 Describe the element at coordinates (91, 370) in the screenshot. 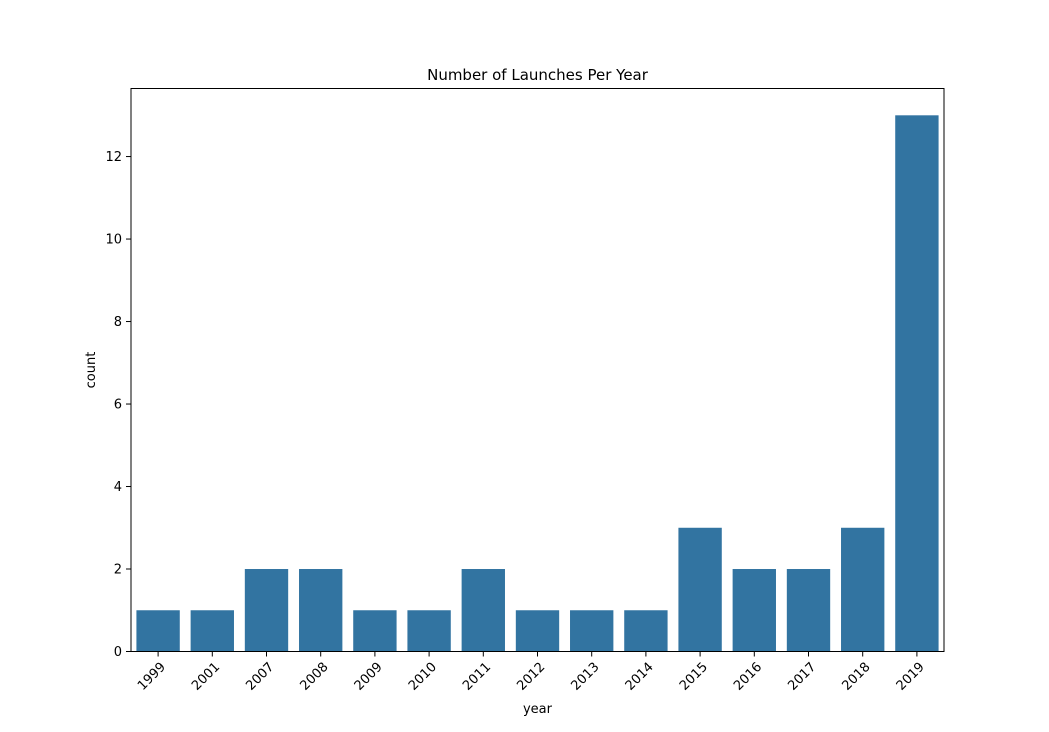

I see `y-axis-title: count` at that location.